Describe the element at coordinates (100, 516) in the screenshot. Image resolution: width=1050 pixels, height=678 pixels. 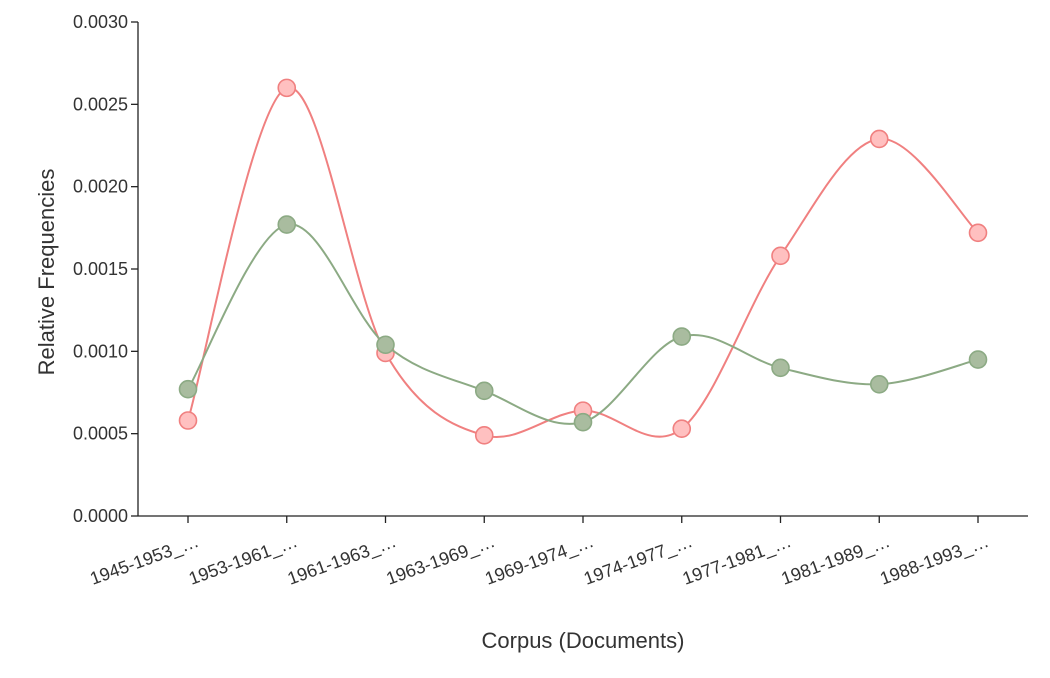
I see `y-tick-label: 0.0000` at that location.